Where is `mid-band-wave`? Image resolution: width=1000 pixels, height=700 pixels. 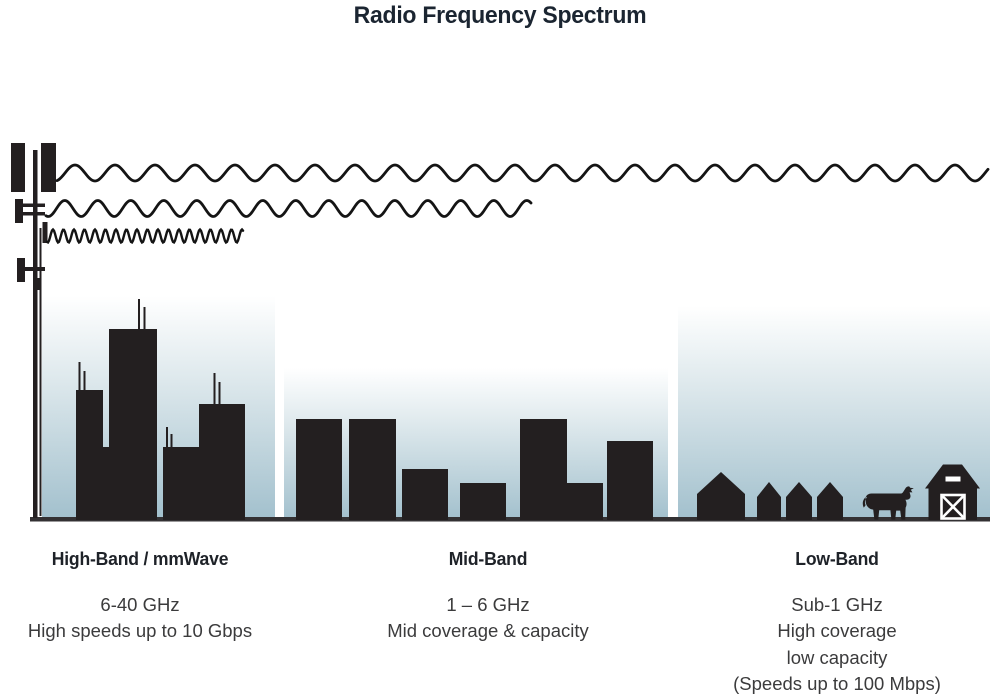
mid-band-wave is located at coordinates (288, 208).